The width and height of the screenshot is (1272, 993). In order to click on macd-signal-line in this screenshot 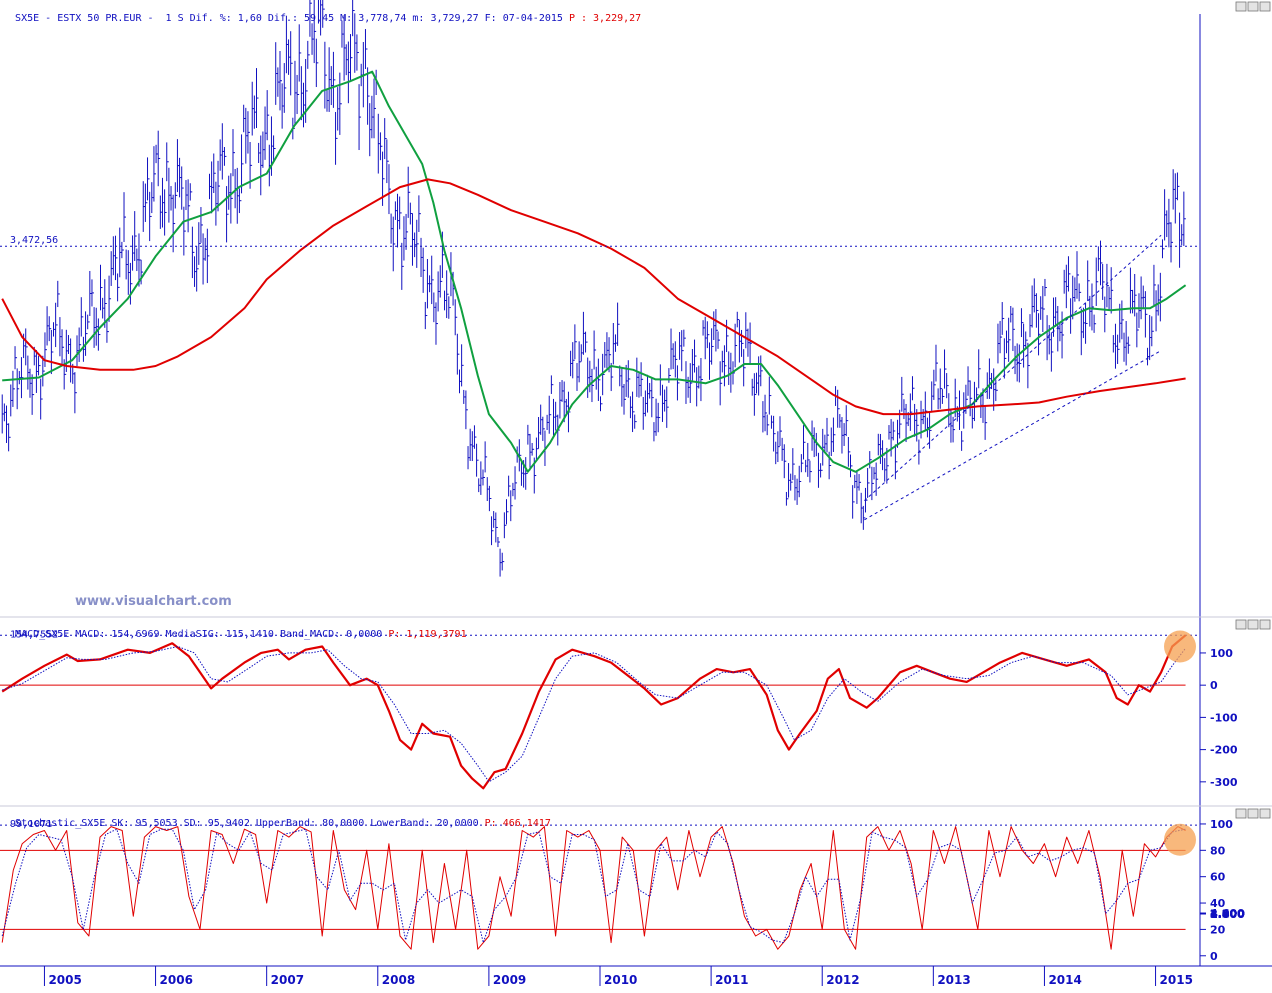, I will do `click(594, 714)`.